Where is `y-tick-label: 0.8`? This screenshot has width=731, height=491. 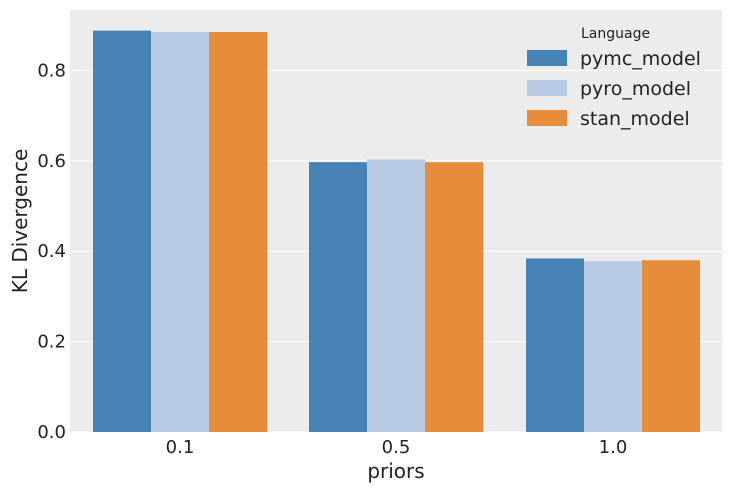
y-tick-label: 0.8 is located at coordinates (51, 70).